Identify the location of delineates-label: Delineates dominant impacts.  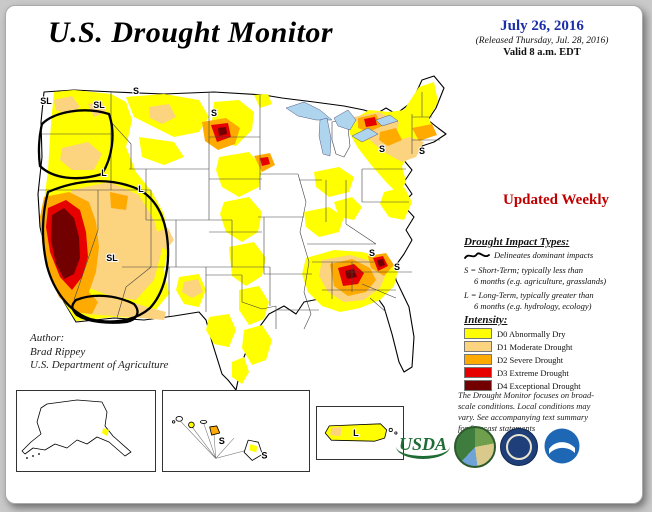
(544, 255).